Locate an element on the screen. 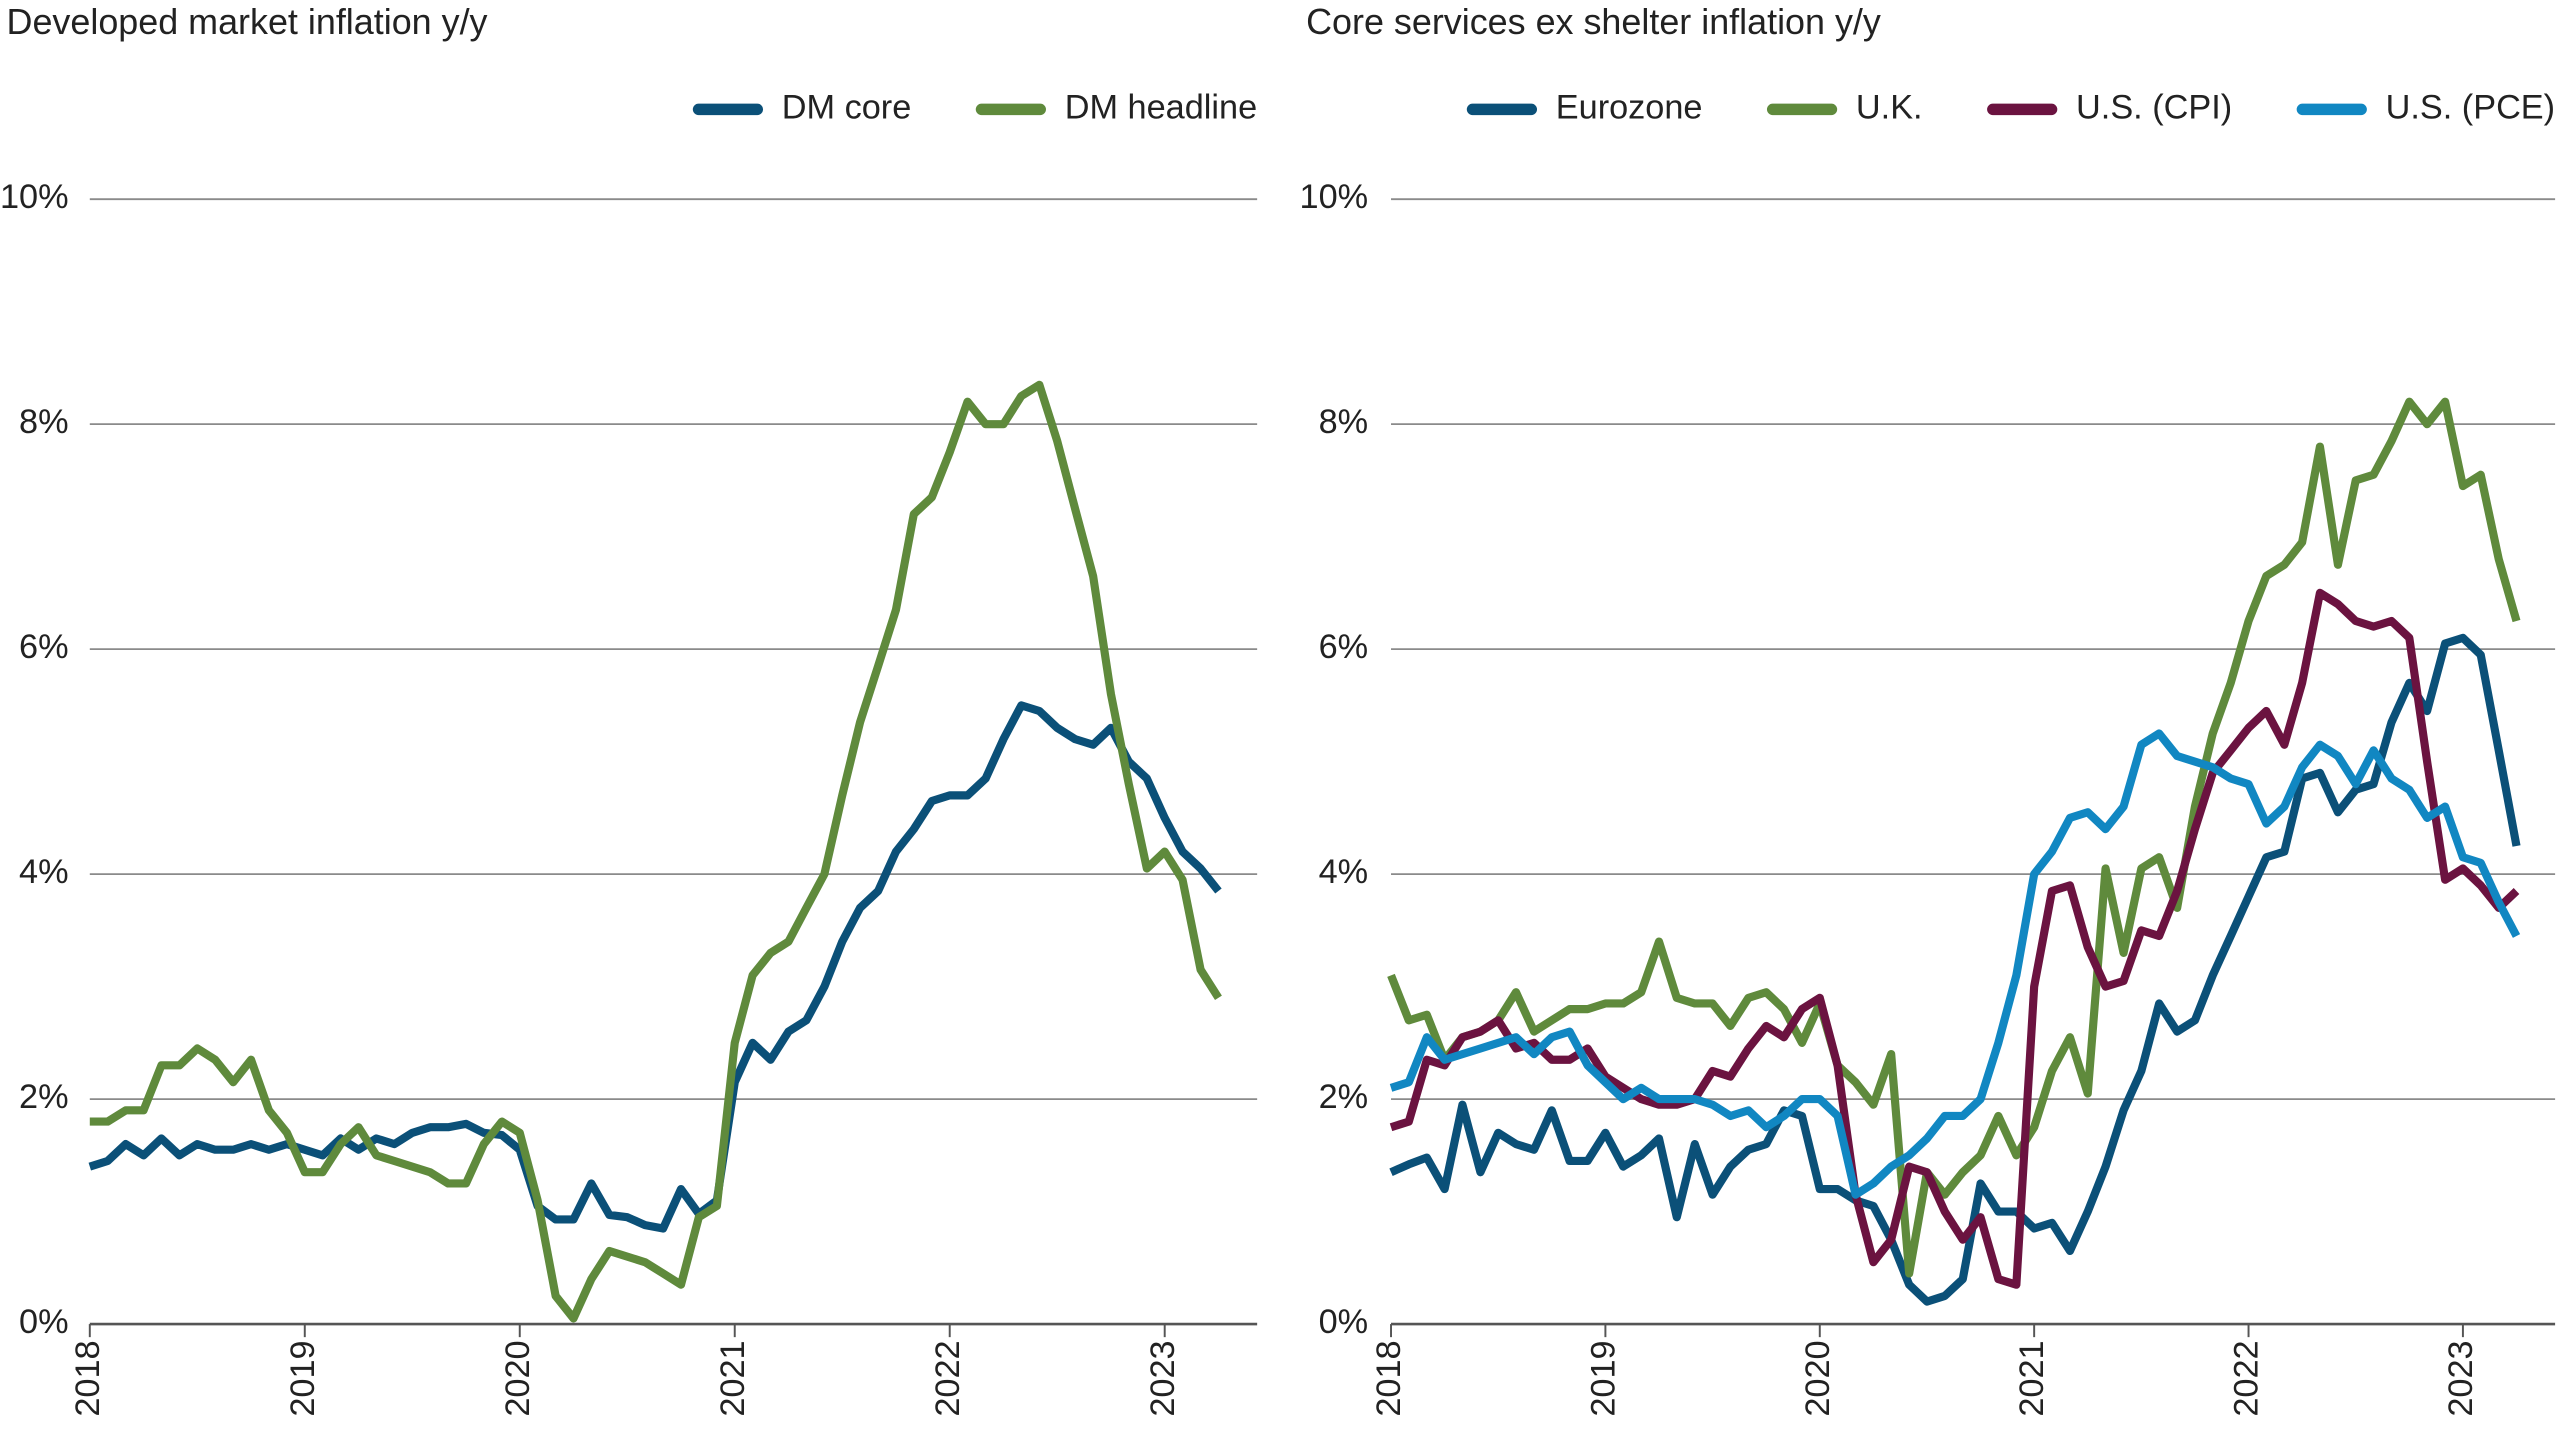 The width and height of the screenshot is (2560, 1440). legend-label: Eurozone is located at coordinates (1629, 107).